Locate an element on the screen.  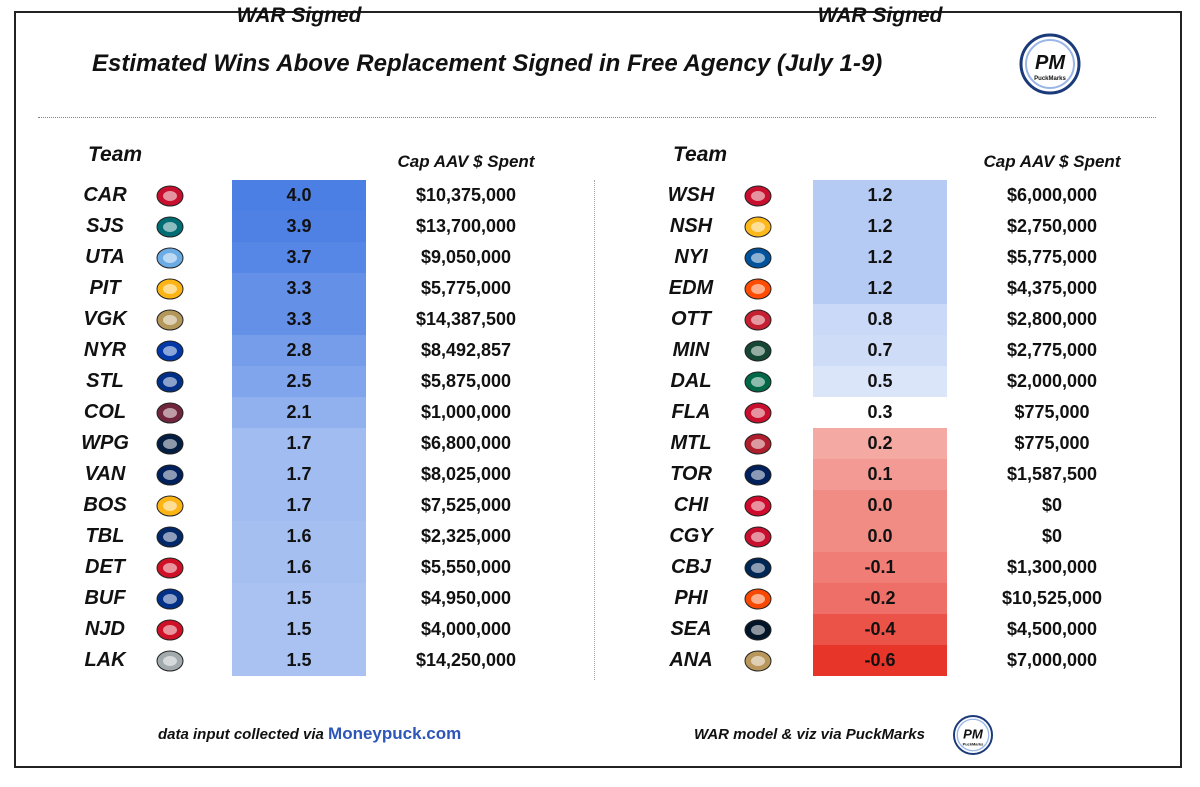
war-value-lak: 1.5 is located at coordinates (299, 660).